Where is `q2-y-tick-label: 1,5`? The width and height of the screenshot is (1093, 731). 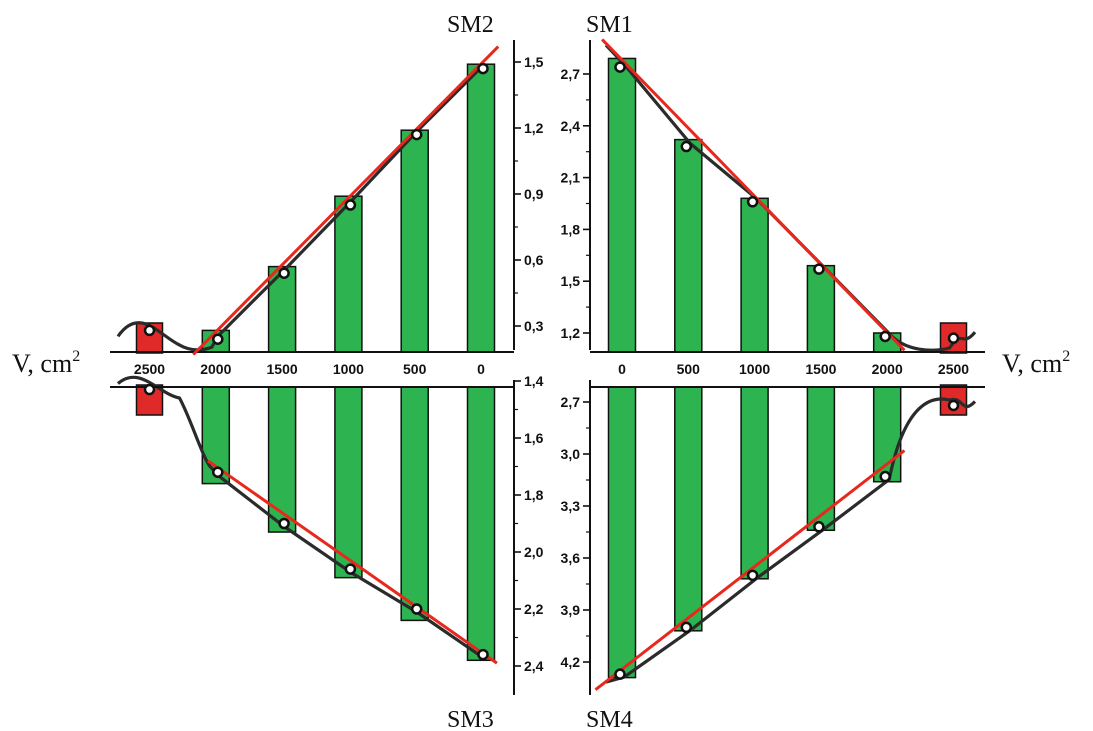 q2-y-tick-label: 1,5 is located at coordinates (571, 281).